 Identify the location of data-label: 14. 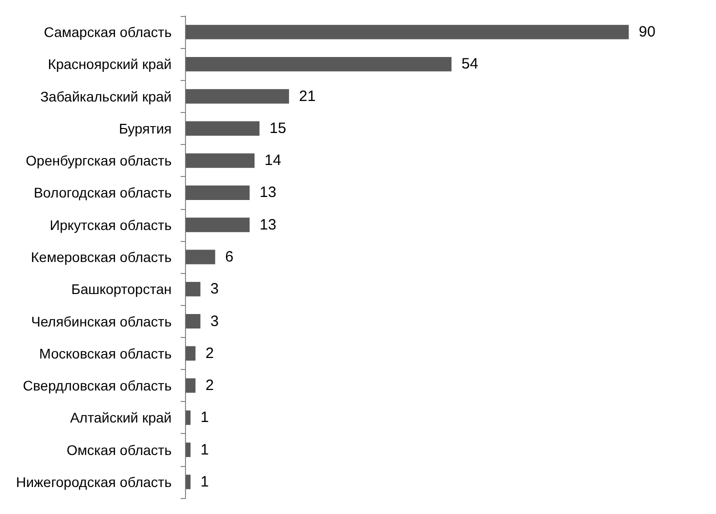
(273, 161).